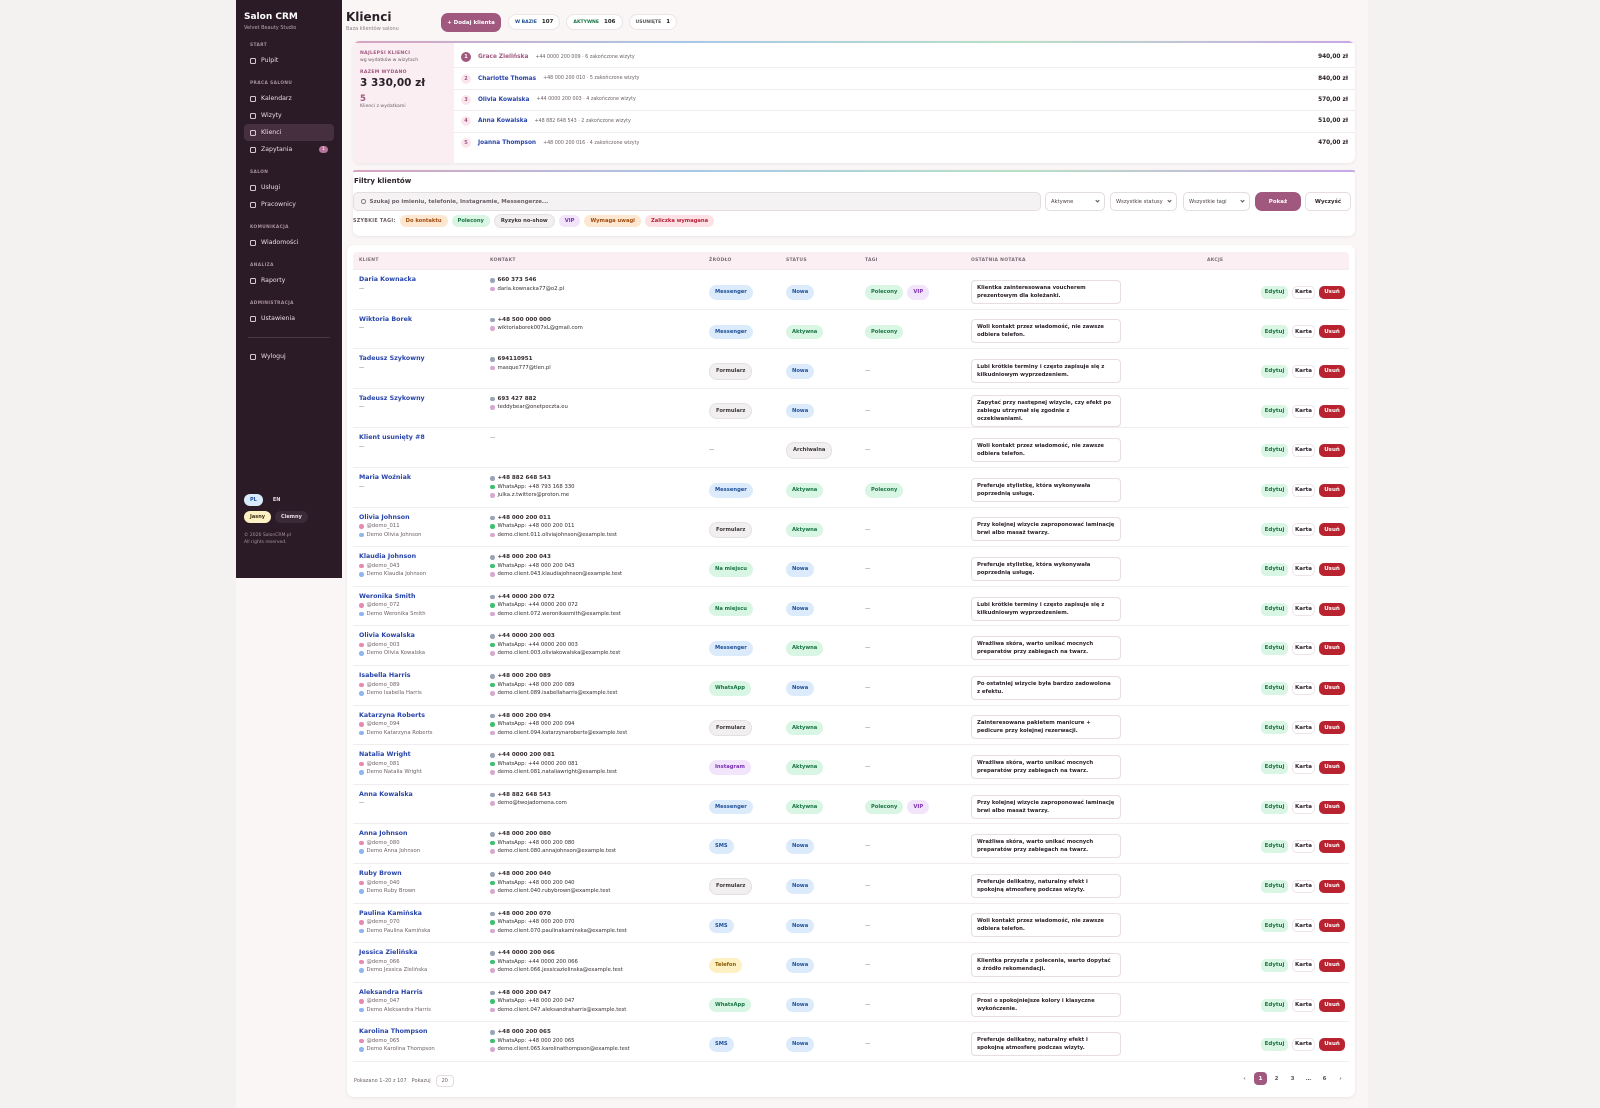 The image size is (1600, 1108). Describe the element at coordinates (504, 99) in the screenshot. I see `top-client-name: Olivia Kowalska` at that location.